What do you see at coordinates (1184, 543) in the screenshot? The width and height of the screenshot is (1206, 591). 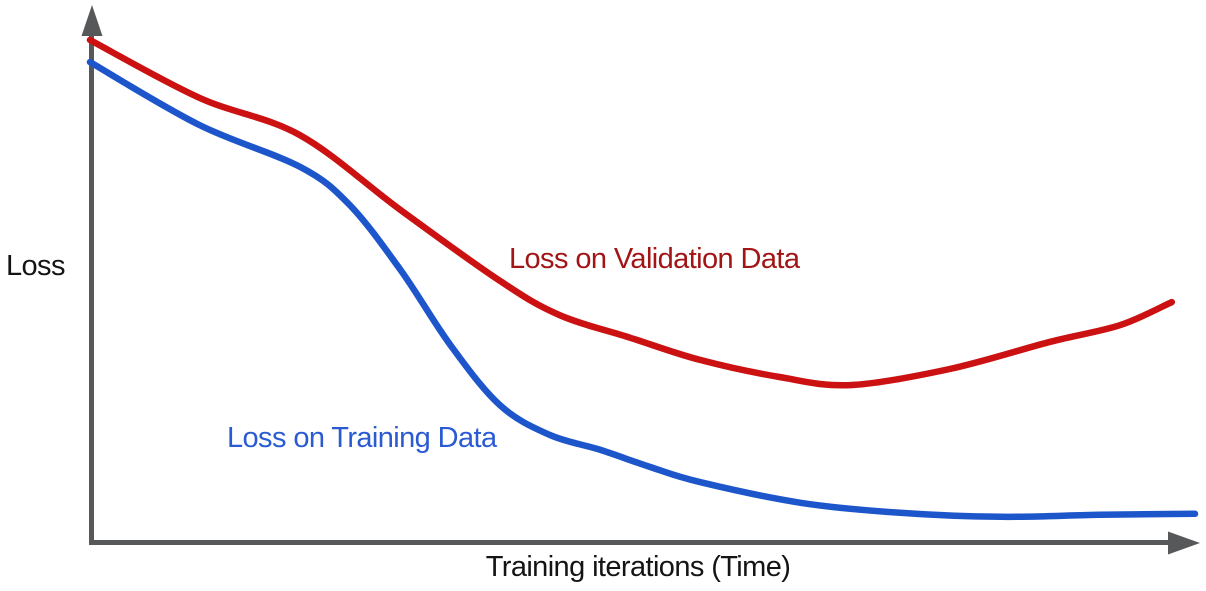 I see `x-axis-arrowhead` at bounding box center [1184, 543].